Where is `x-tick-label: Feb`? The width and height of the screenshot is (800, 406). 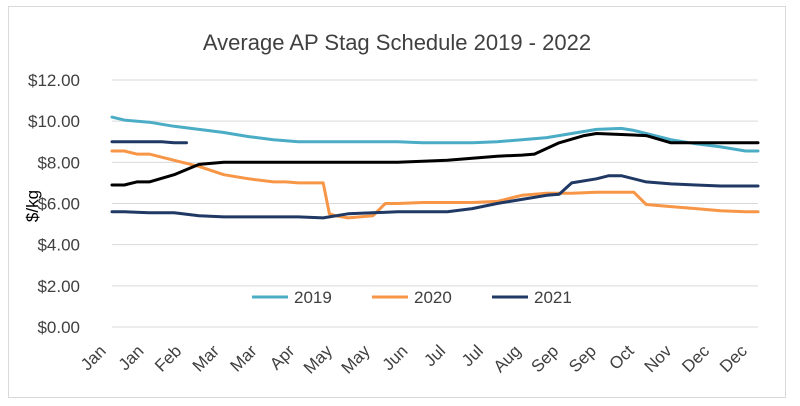 x-tick-label: Feb is located at coordinates (168, 358).